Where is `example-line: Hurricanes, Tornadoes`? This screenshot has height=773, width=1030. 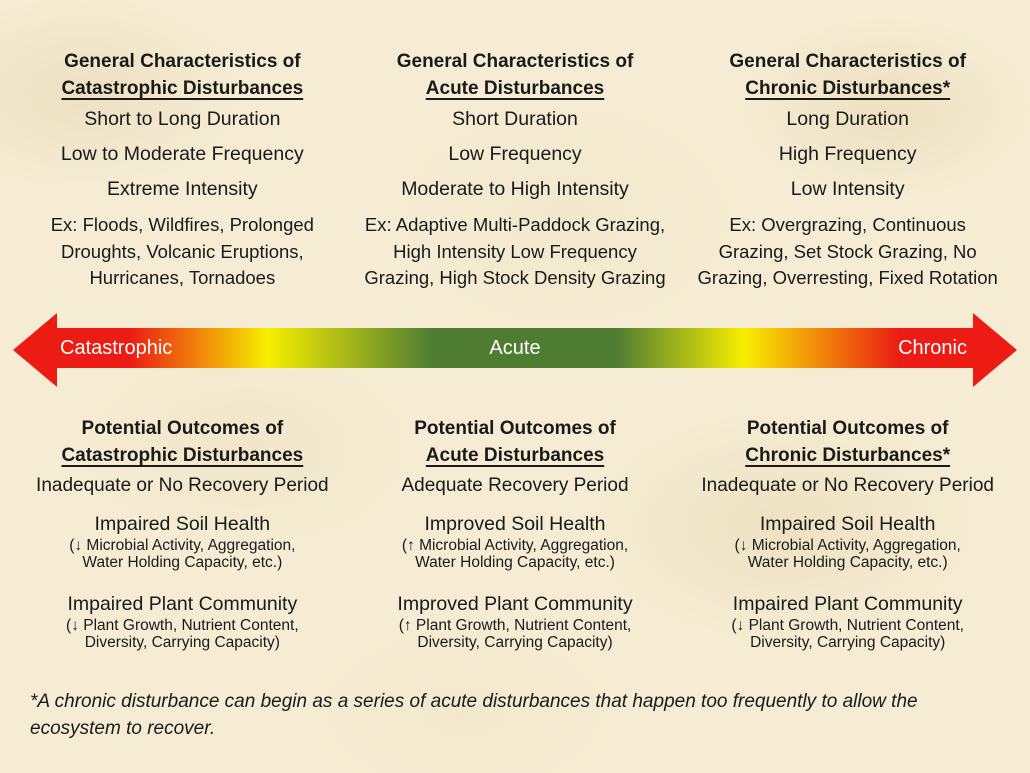 example-line: Hurricanes, Tornadoes is located at coordinates (182, 277).